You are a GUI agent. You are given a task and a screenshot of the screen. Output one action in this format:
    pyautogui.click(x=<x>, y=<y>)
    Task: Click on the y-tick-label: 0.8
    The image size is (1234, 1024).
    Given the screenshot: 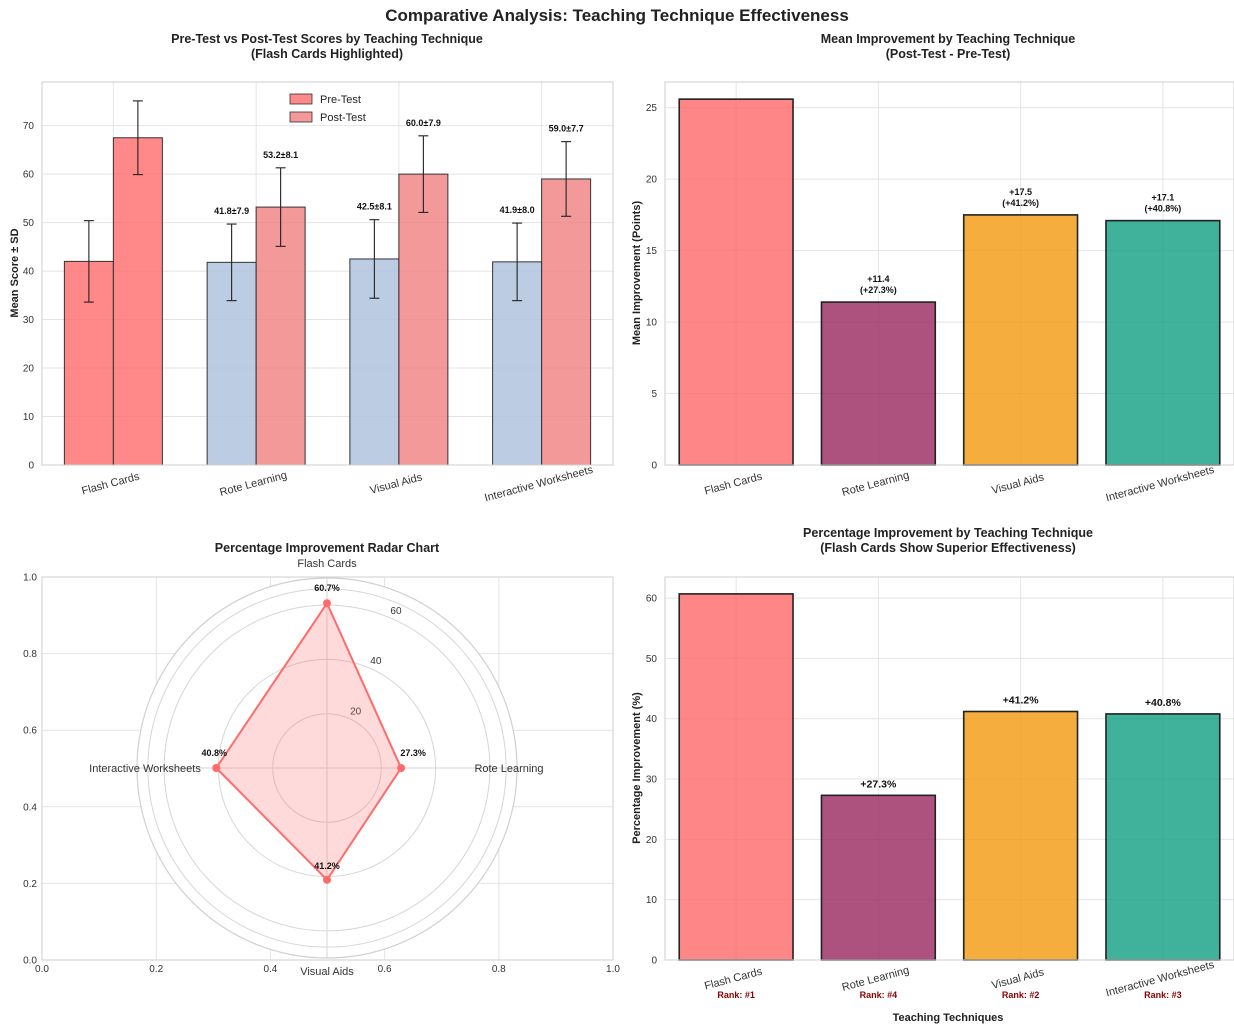 What is the action you would take?
    pyautogui.click(x=30, y=654)
    